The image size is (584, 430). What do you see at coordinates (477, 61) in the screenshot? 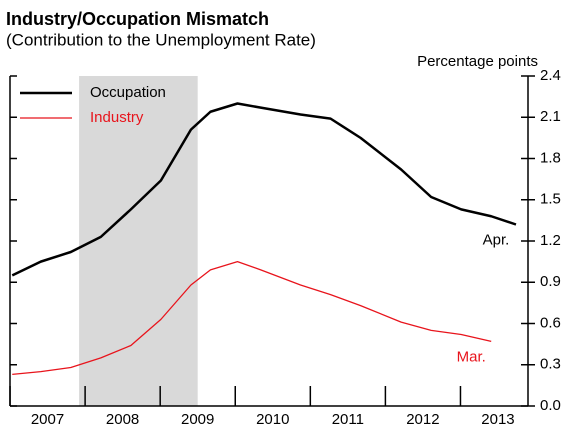
I see `y-axis-label: Percentage points` at bounding box center [477, 61].